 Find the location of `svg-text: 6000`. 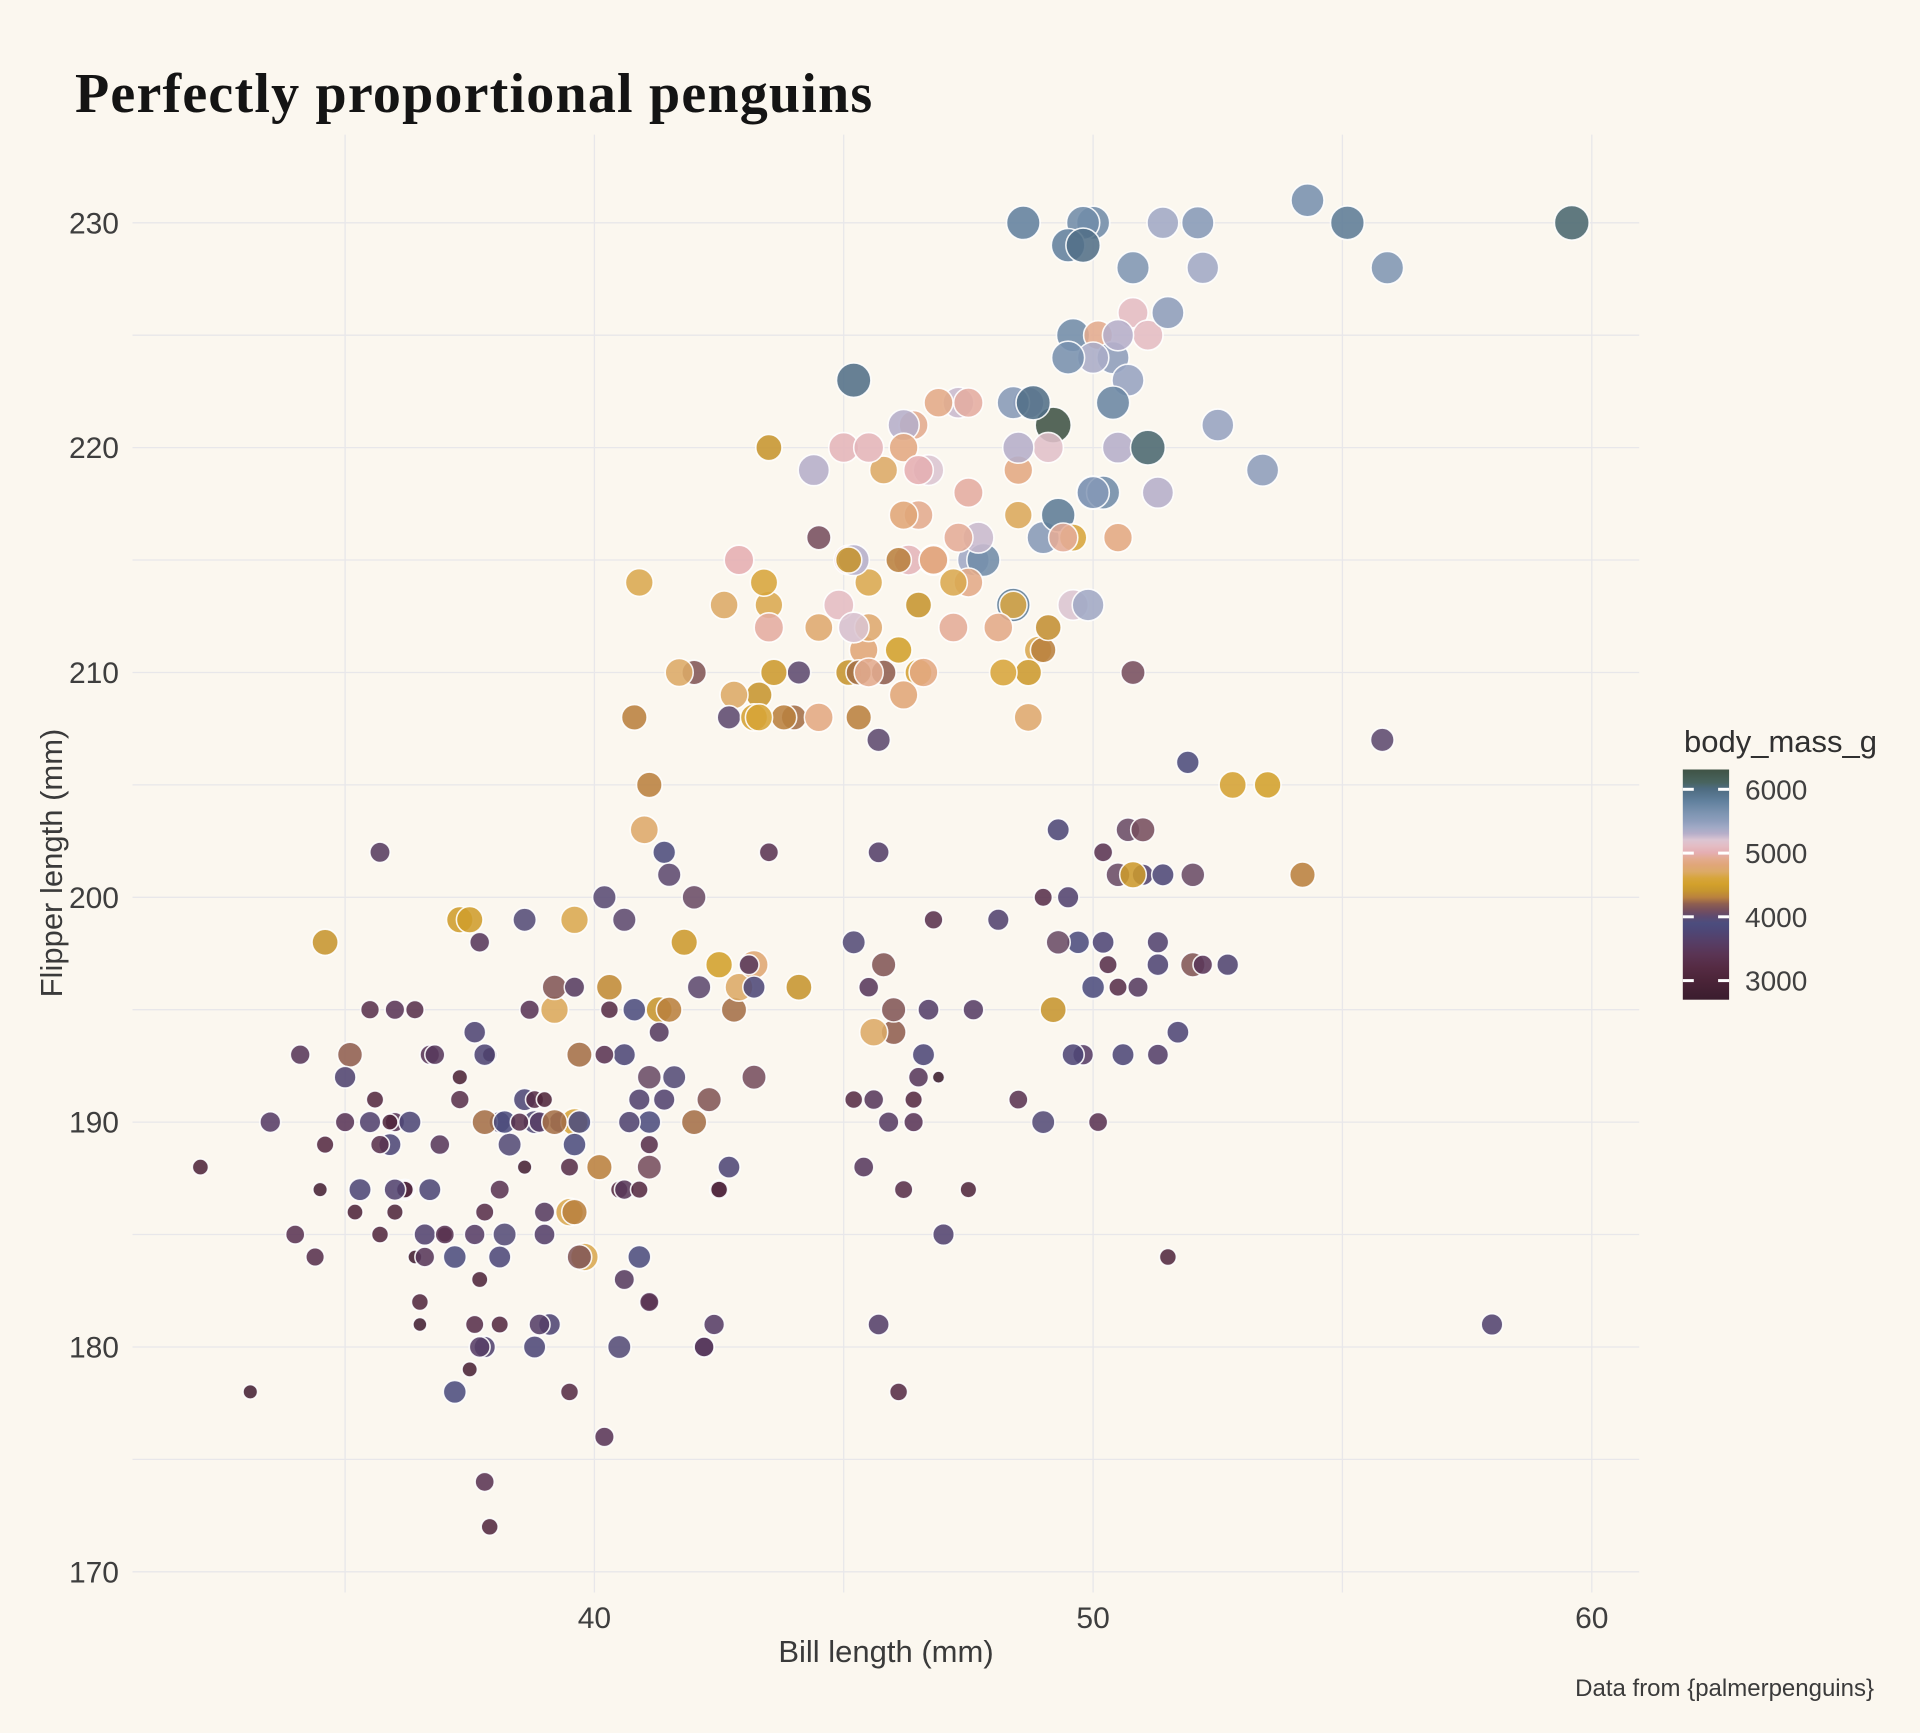

svg-text: 6000 is located at coordinates (1776, 789).